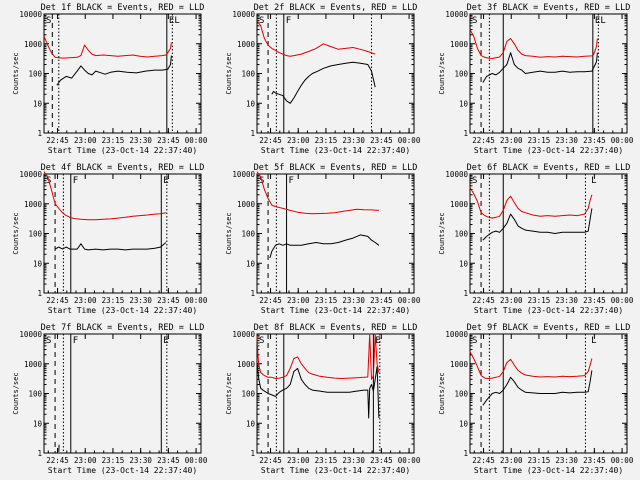  What do you see at coordinates (602, 21) in the screenshot?
I see `marker-label-l: L` at bounding box center [602, 21].